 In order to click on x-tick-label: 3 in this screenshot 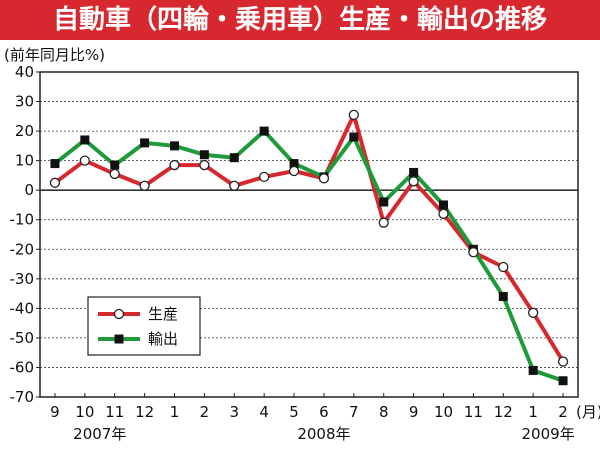, I will do `click(235, 412)`.